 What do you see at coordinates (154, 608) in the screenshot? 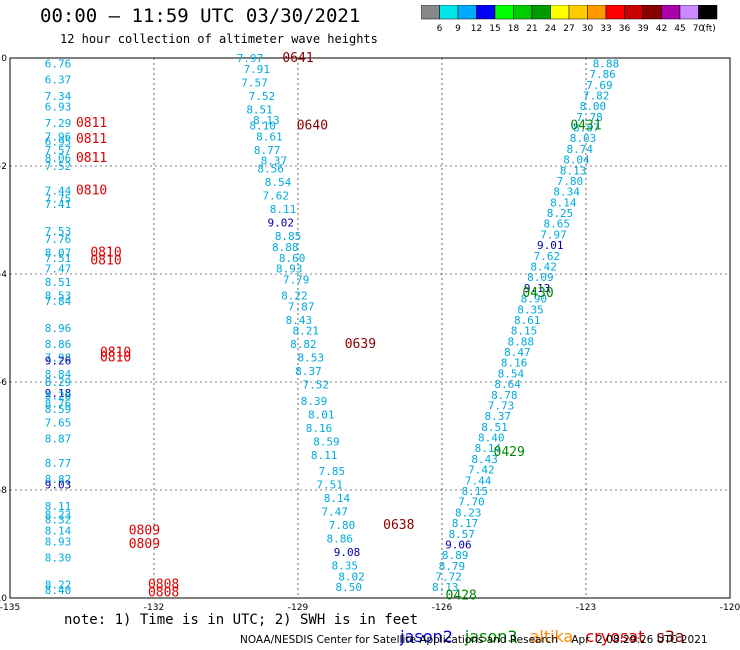
I see `x-tick-label: -132` at bounding box center [154, 608].